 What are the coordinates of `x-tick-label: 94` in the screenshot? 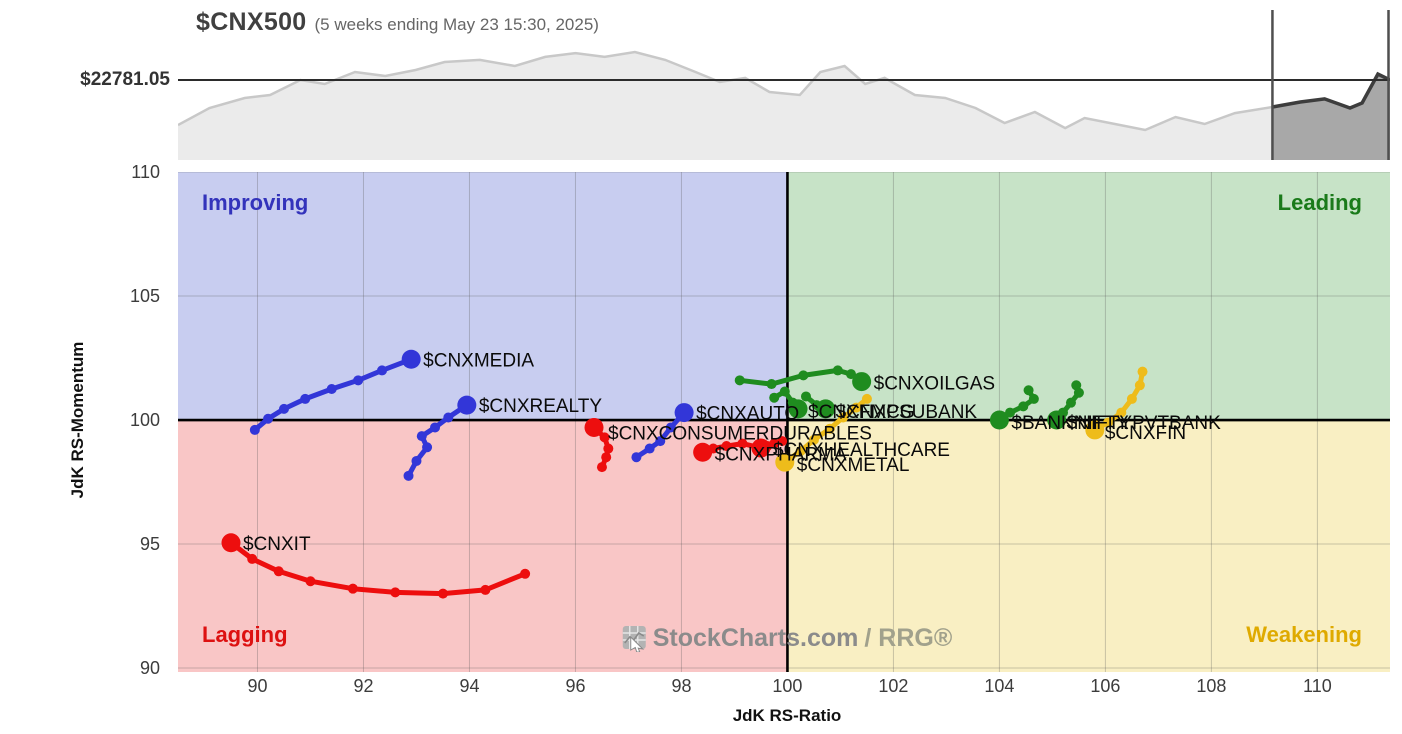 It's located at (469, 686).